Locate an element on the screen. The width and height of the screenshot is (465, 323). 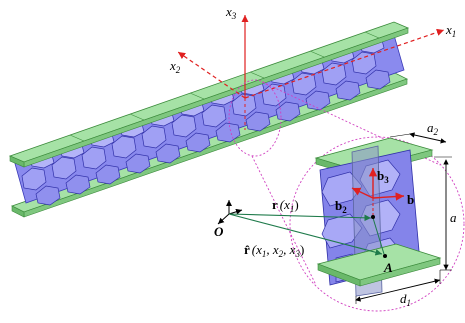
dim-d1 is located at coordinates (398, 290).